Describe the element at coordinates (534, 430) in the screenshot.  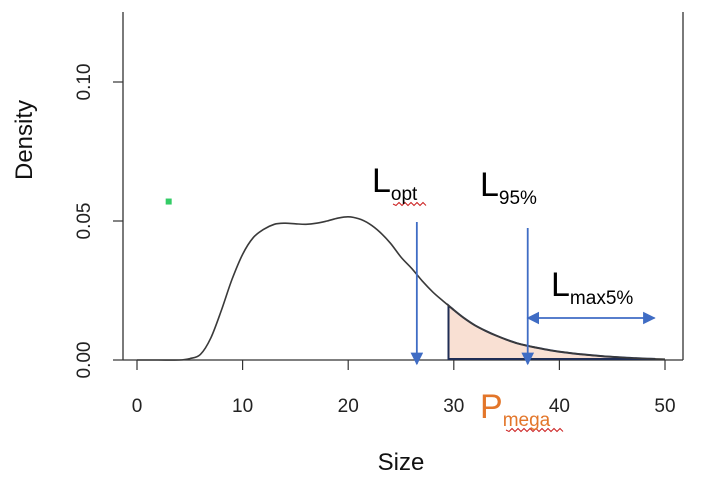
I see `p-mega-squiggle` at that location.